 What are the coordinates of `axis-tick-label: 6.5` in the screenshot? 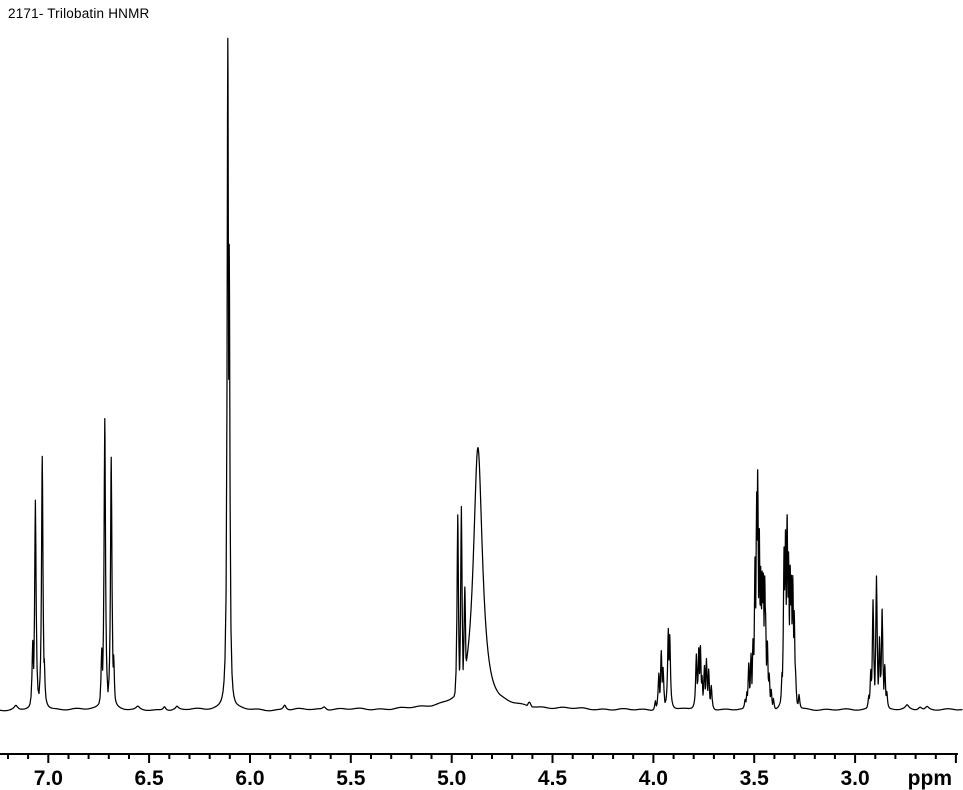 It's located at (149, 778).